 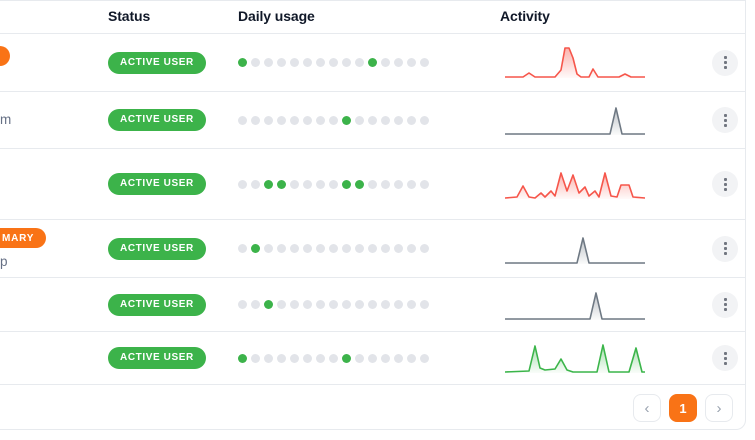 I want to click on column-header-activity: Activity, so click(x=525, y=16).